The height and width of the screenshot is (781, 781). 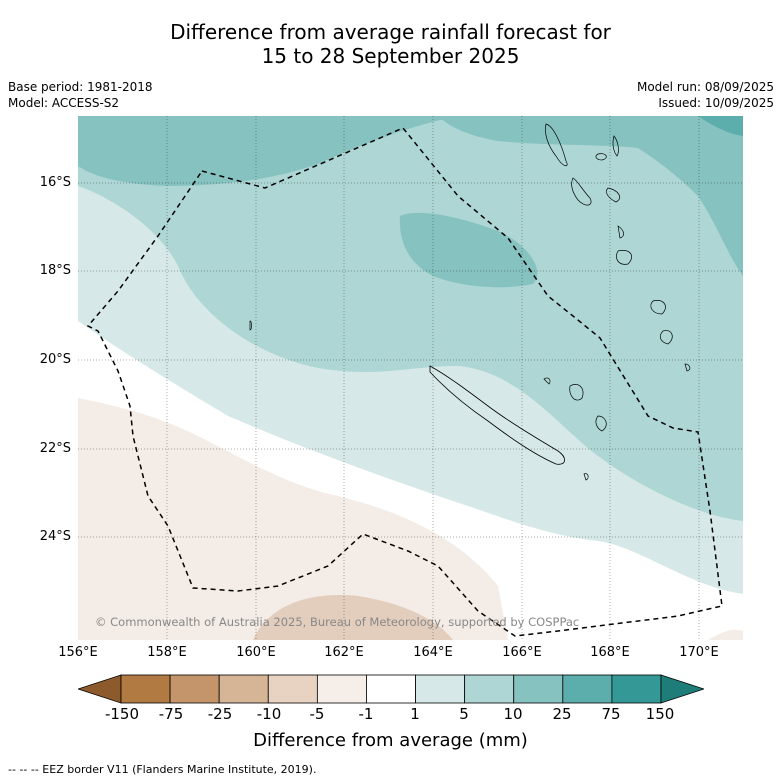 What do you see at coordinates (55, 270) in the screenshot?
I see `lat-label-18s: 18°S` at bounding box center [55, 270].